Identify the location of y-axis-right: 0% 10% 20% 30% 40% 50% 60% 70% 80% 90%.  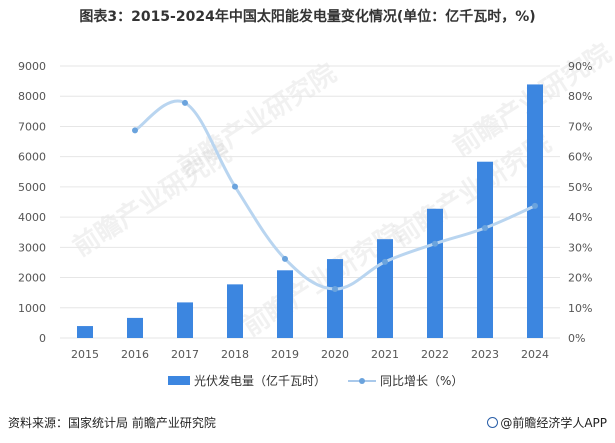
(580, 202).